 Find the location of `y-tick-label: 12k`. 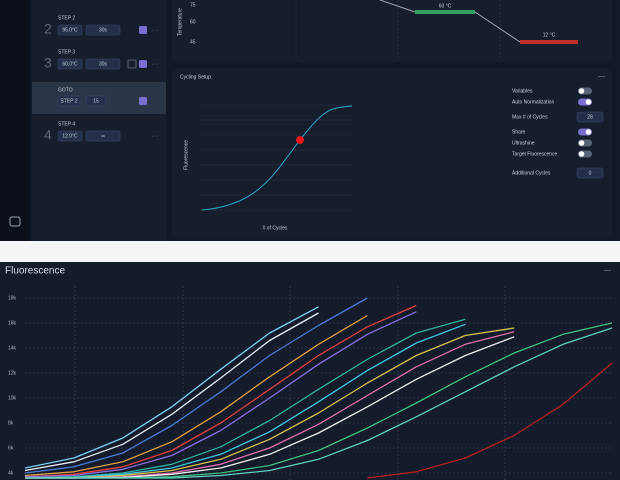

y-tick-label: 12k is located at coordinates (12, 373).